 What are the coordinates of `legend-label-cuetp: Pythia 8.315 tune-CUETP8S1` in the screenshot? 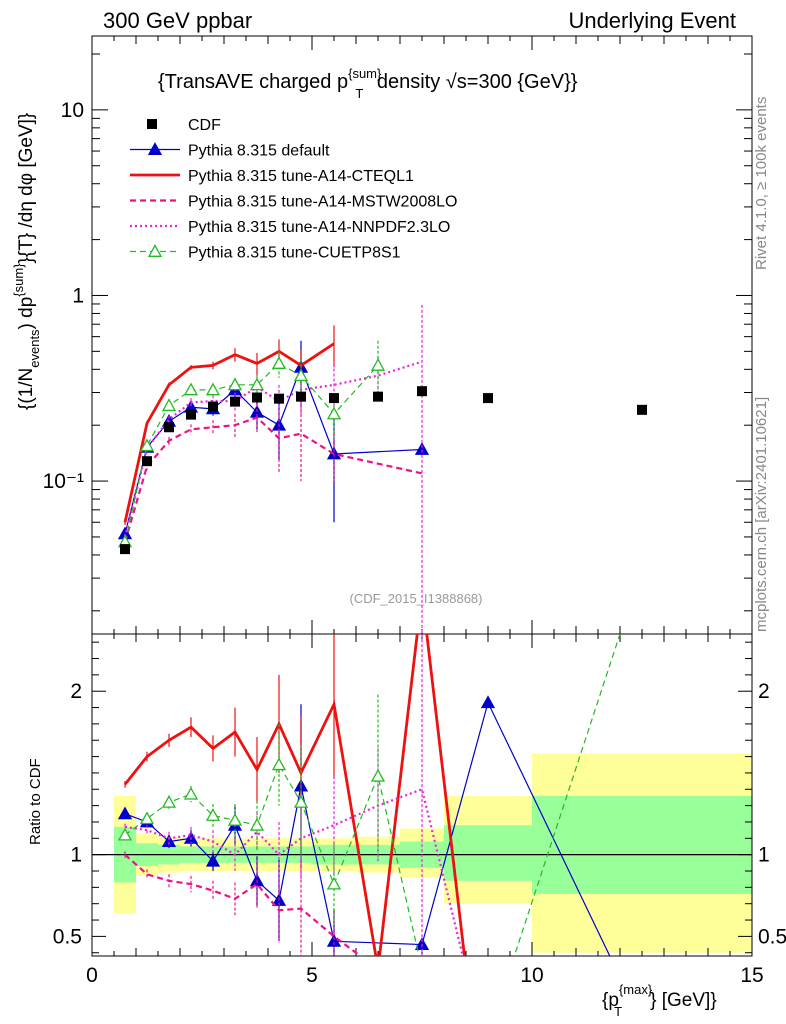 It's located at (294, 253).